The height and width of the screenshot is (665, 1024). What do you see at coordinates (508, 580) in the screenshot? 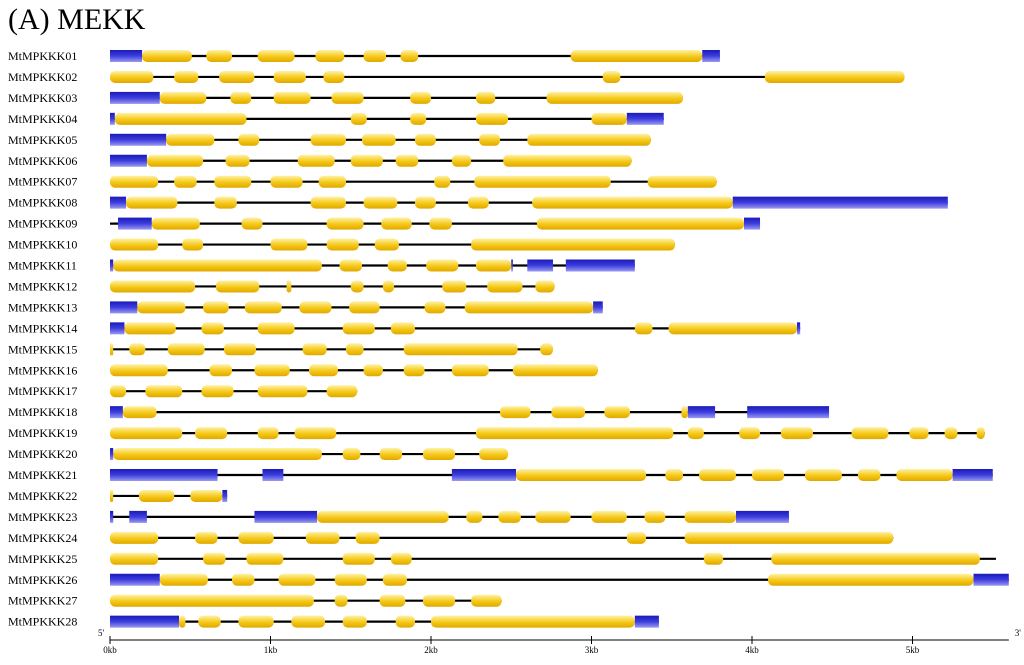
I see `gene-row: MtMPKKK26` at bounding box center [508, 580].